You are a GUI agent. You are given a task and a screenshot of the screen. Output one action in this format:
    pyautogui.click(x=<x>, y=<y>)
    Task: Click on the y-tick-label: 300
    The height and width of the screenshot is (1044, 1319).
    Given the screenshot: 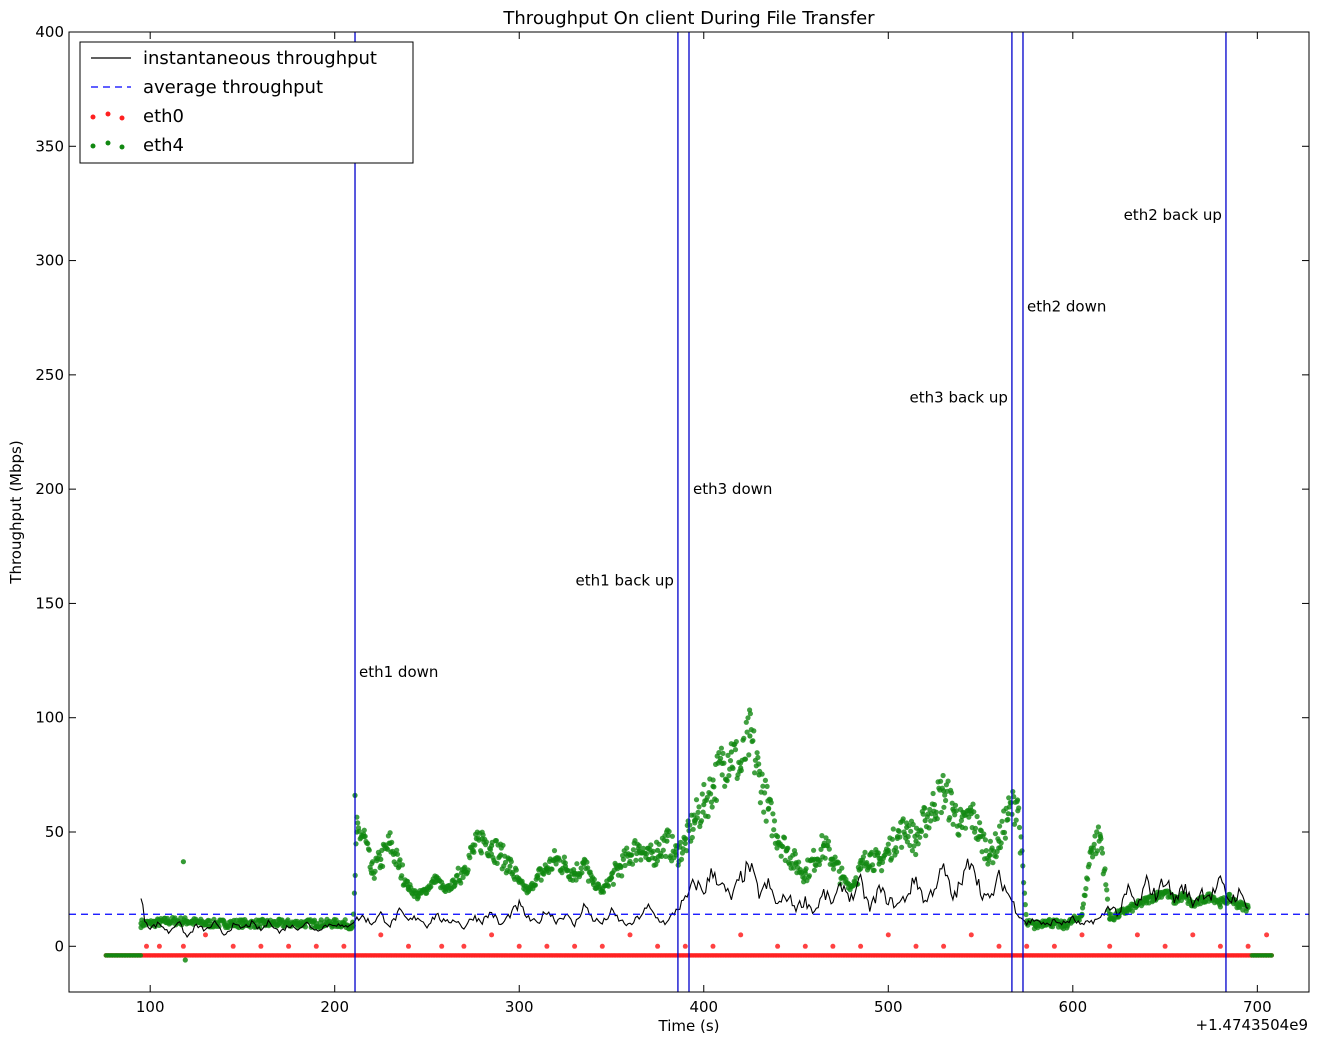 What is the action you would take?
    pyautogui.click(x=49, y=261)
    